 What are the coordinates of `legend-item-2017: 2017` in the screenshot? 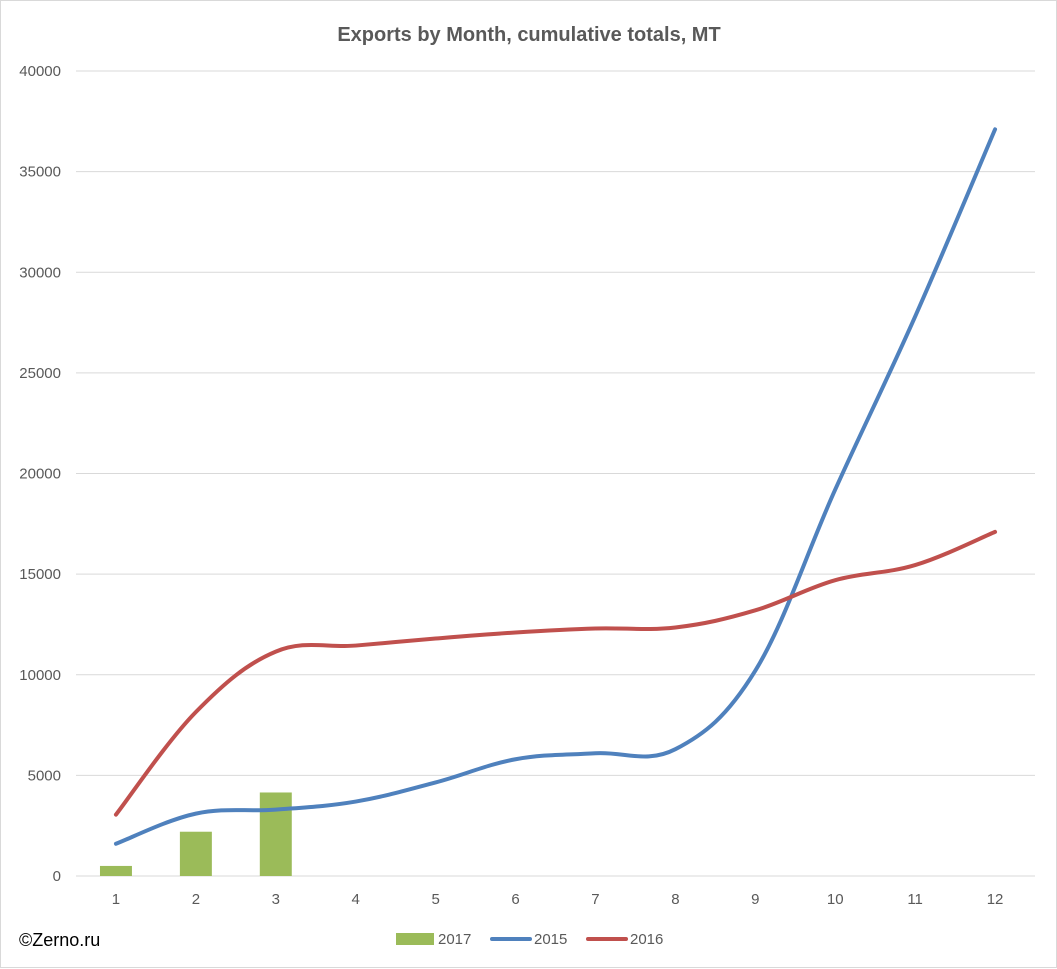 It's located at (433, 939).